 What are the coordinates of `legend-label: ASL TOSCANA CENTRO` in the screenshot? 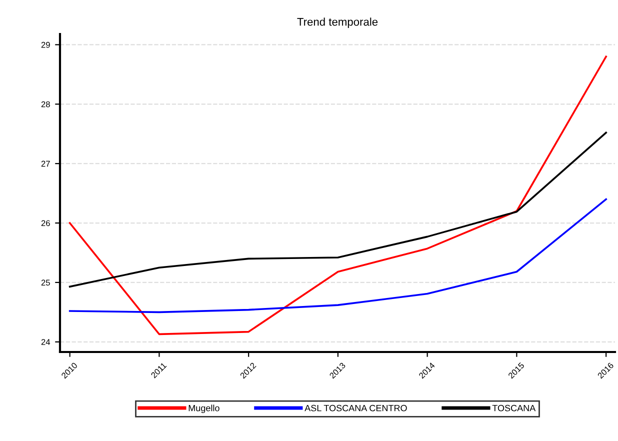 It's located at (355, 408).